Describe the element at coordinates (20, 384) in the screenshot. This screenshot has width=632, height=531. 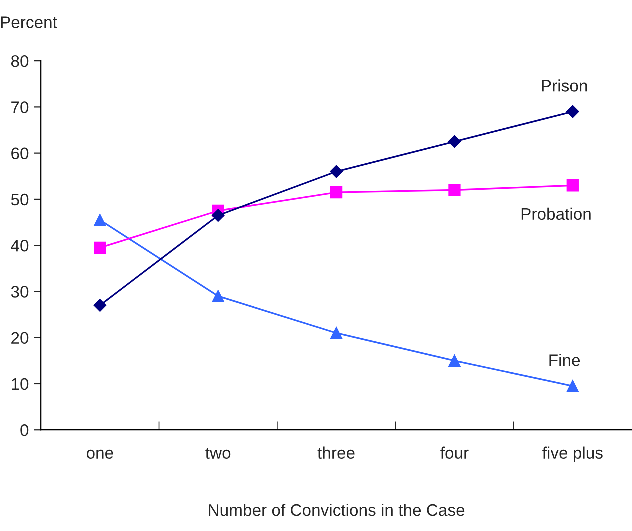
I see `y-tick-label: 10` at that location.